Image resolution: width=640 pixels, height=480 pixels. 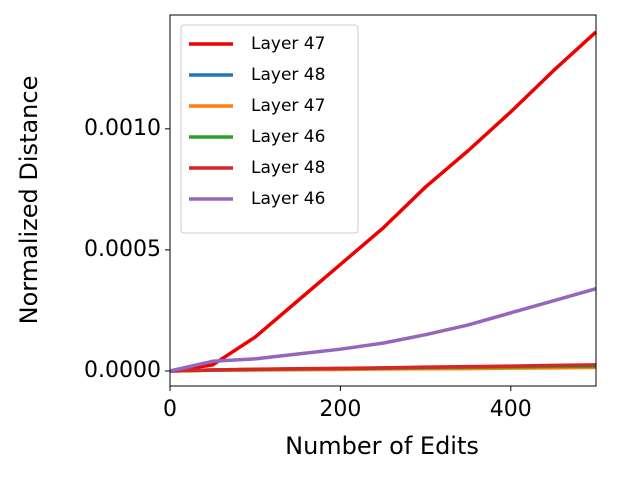 What do you see at coordinates (340, 409) in the screenshot?
I see `x-tick-label: 200` at bounding box center [340, 409].